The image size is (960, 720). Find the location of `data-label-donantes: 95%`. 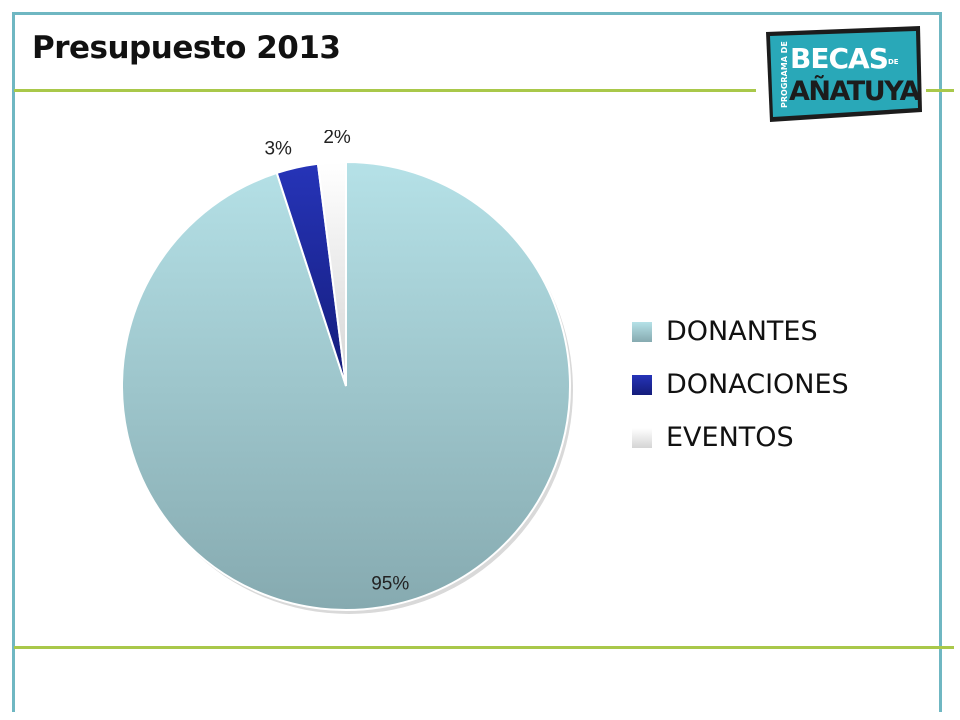

data-label-donantes: 95% is located at coordinates (390, 584).